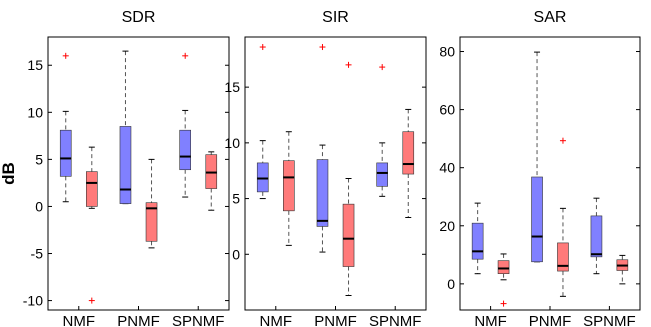  Describe the element at coordinates (335, 17) in the screenshot. I see `chart-title: SIR` at that location.